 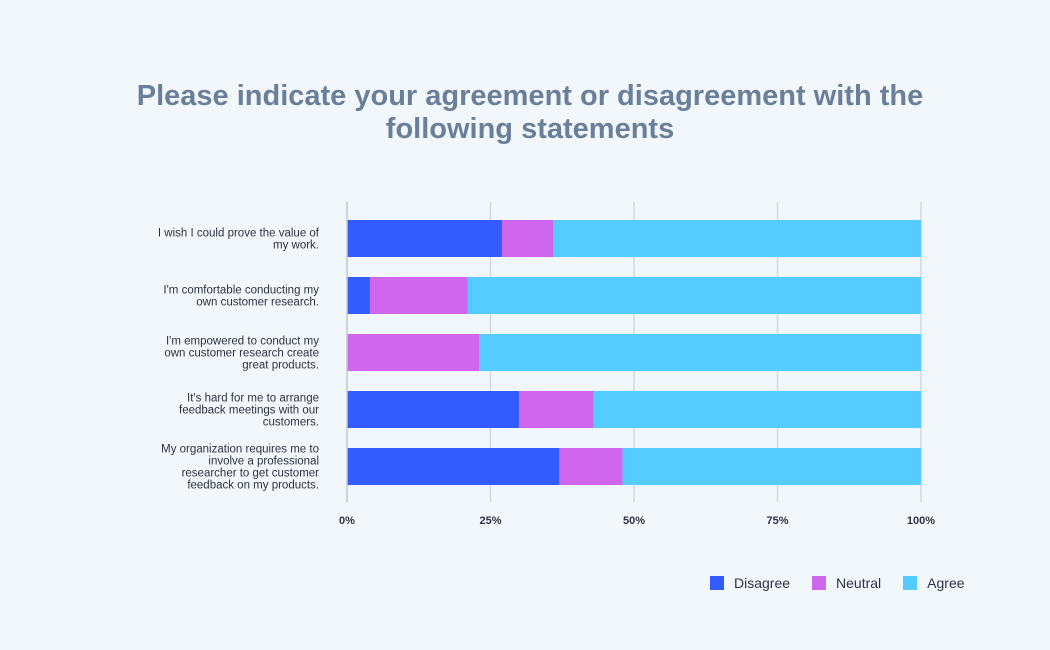 What do you see at coordinates (819, 583) in the screenshot?
I see `legend-swatch-neutral` at bounding box center [819, 583].